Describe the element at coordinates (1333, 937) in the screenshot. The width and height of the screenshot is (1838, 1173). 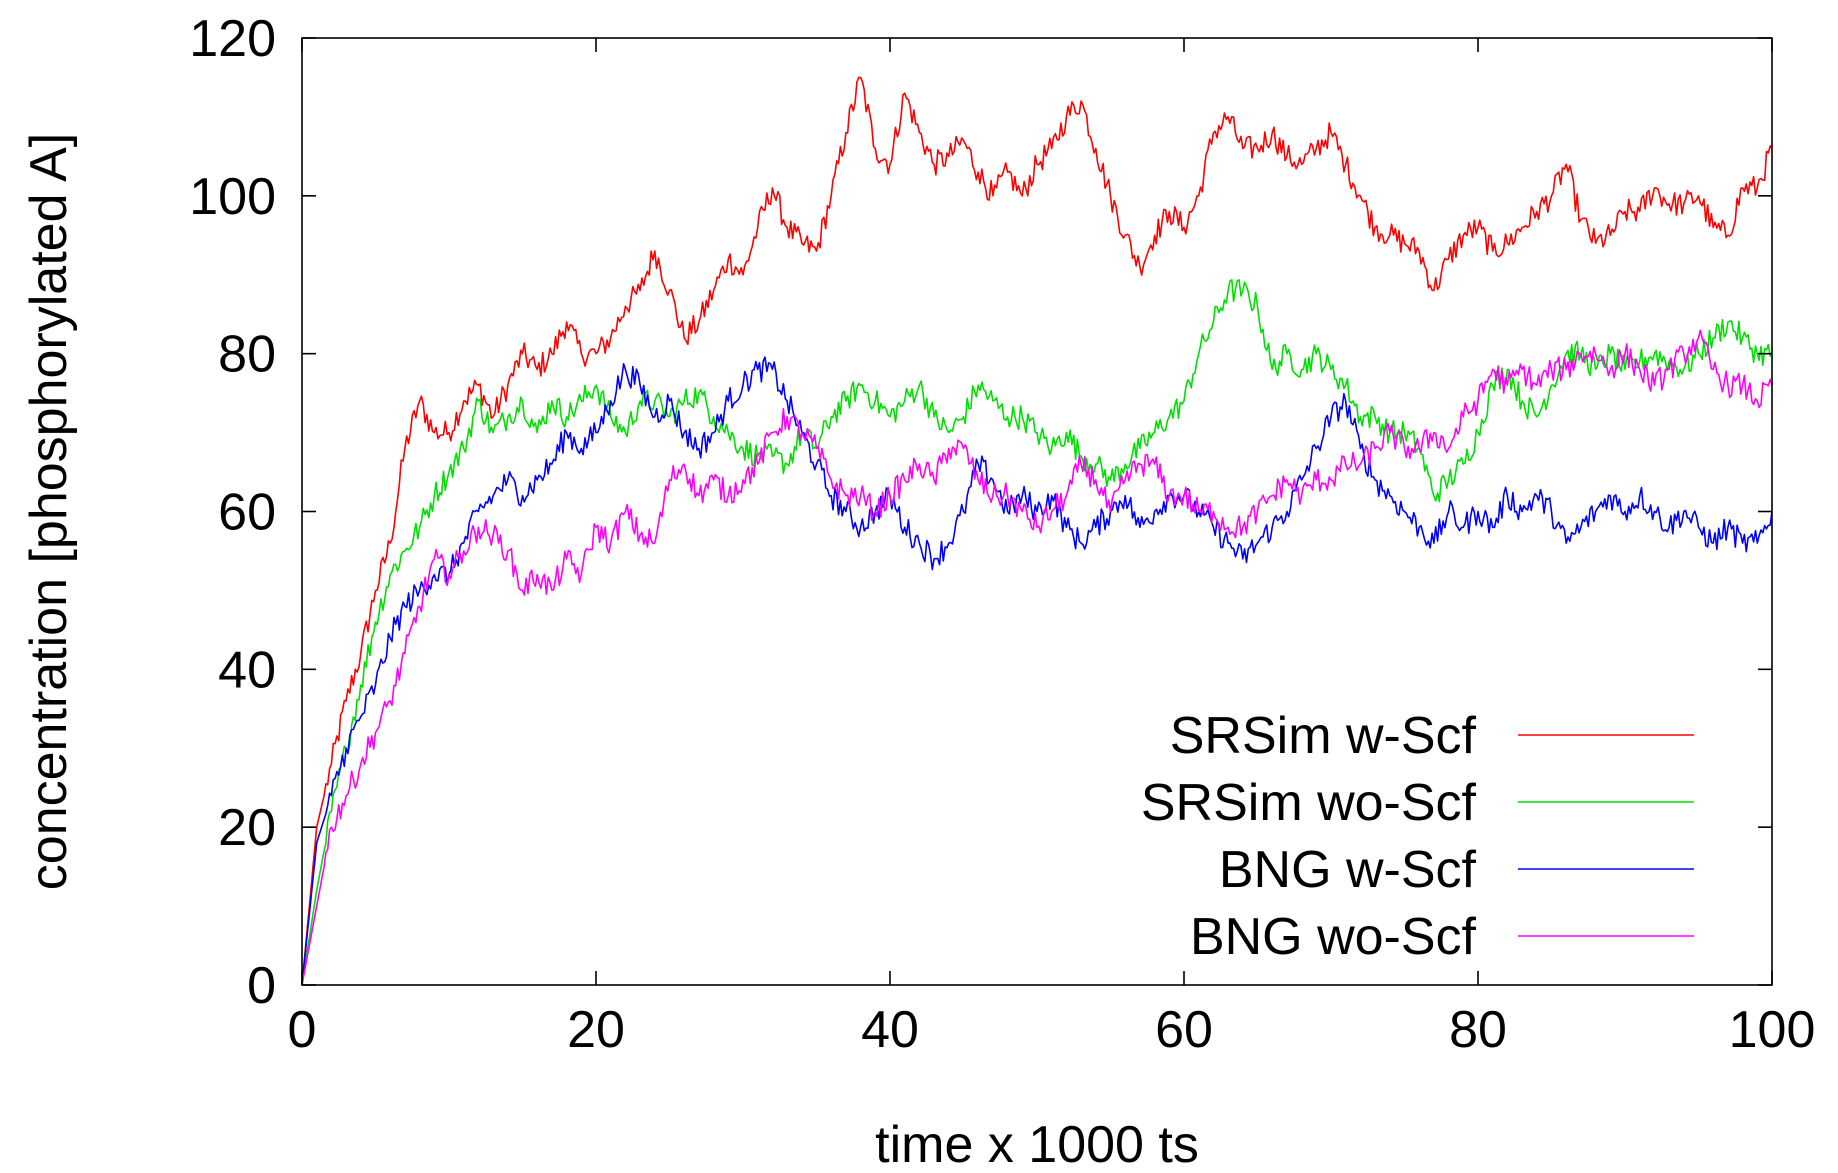
I see `legend-label: BNG wo-Scf` at that location.